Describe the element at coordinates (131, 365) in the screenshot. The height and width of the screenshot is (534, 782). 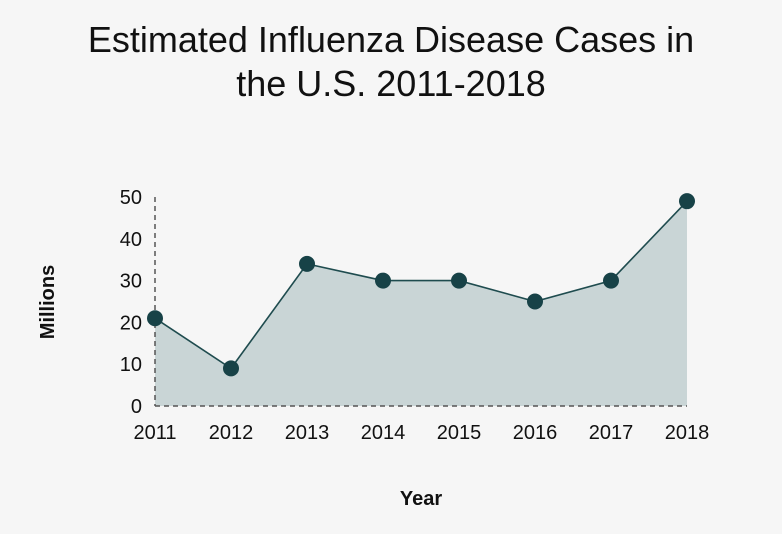
I see `y-tick-label-10: 10` at that location.